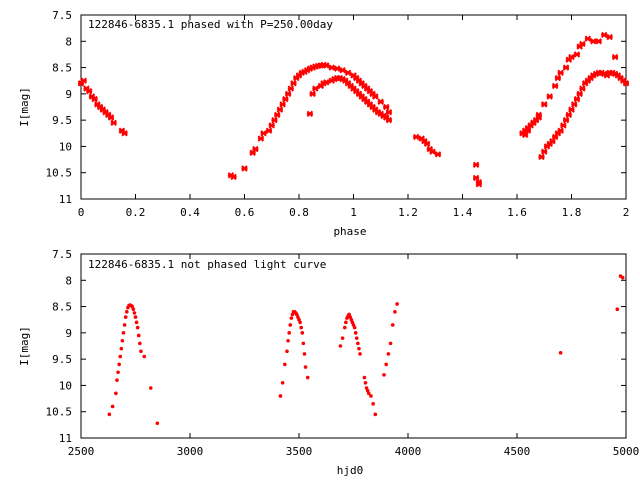  I want to click on x-tick-label: 0.8, so click(299, 212).